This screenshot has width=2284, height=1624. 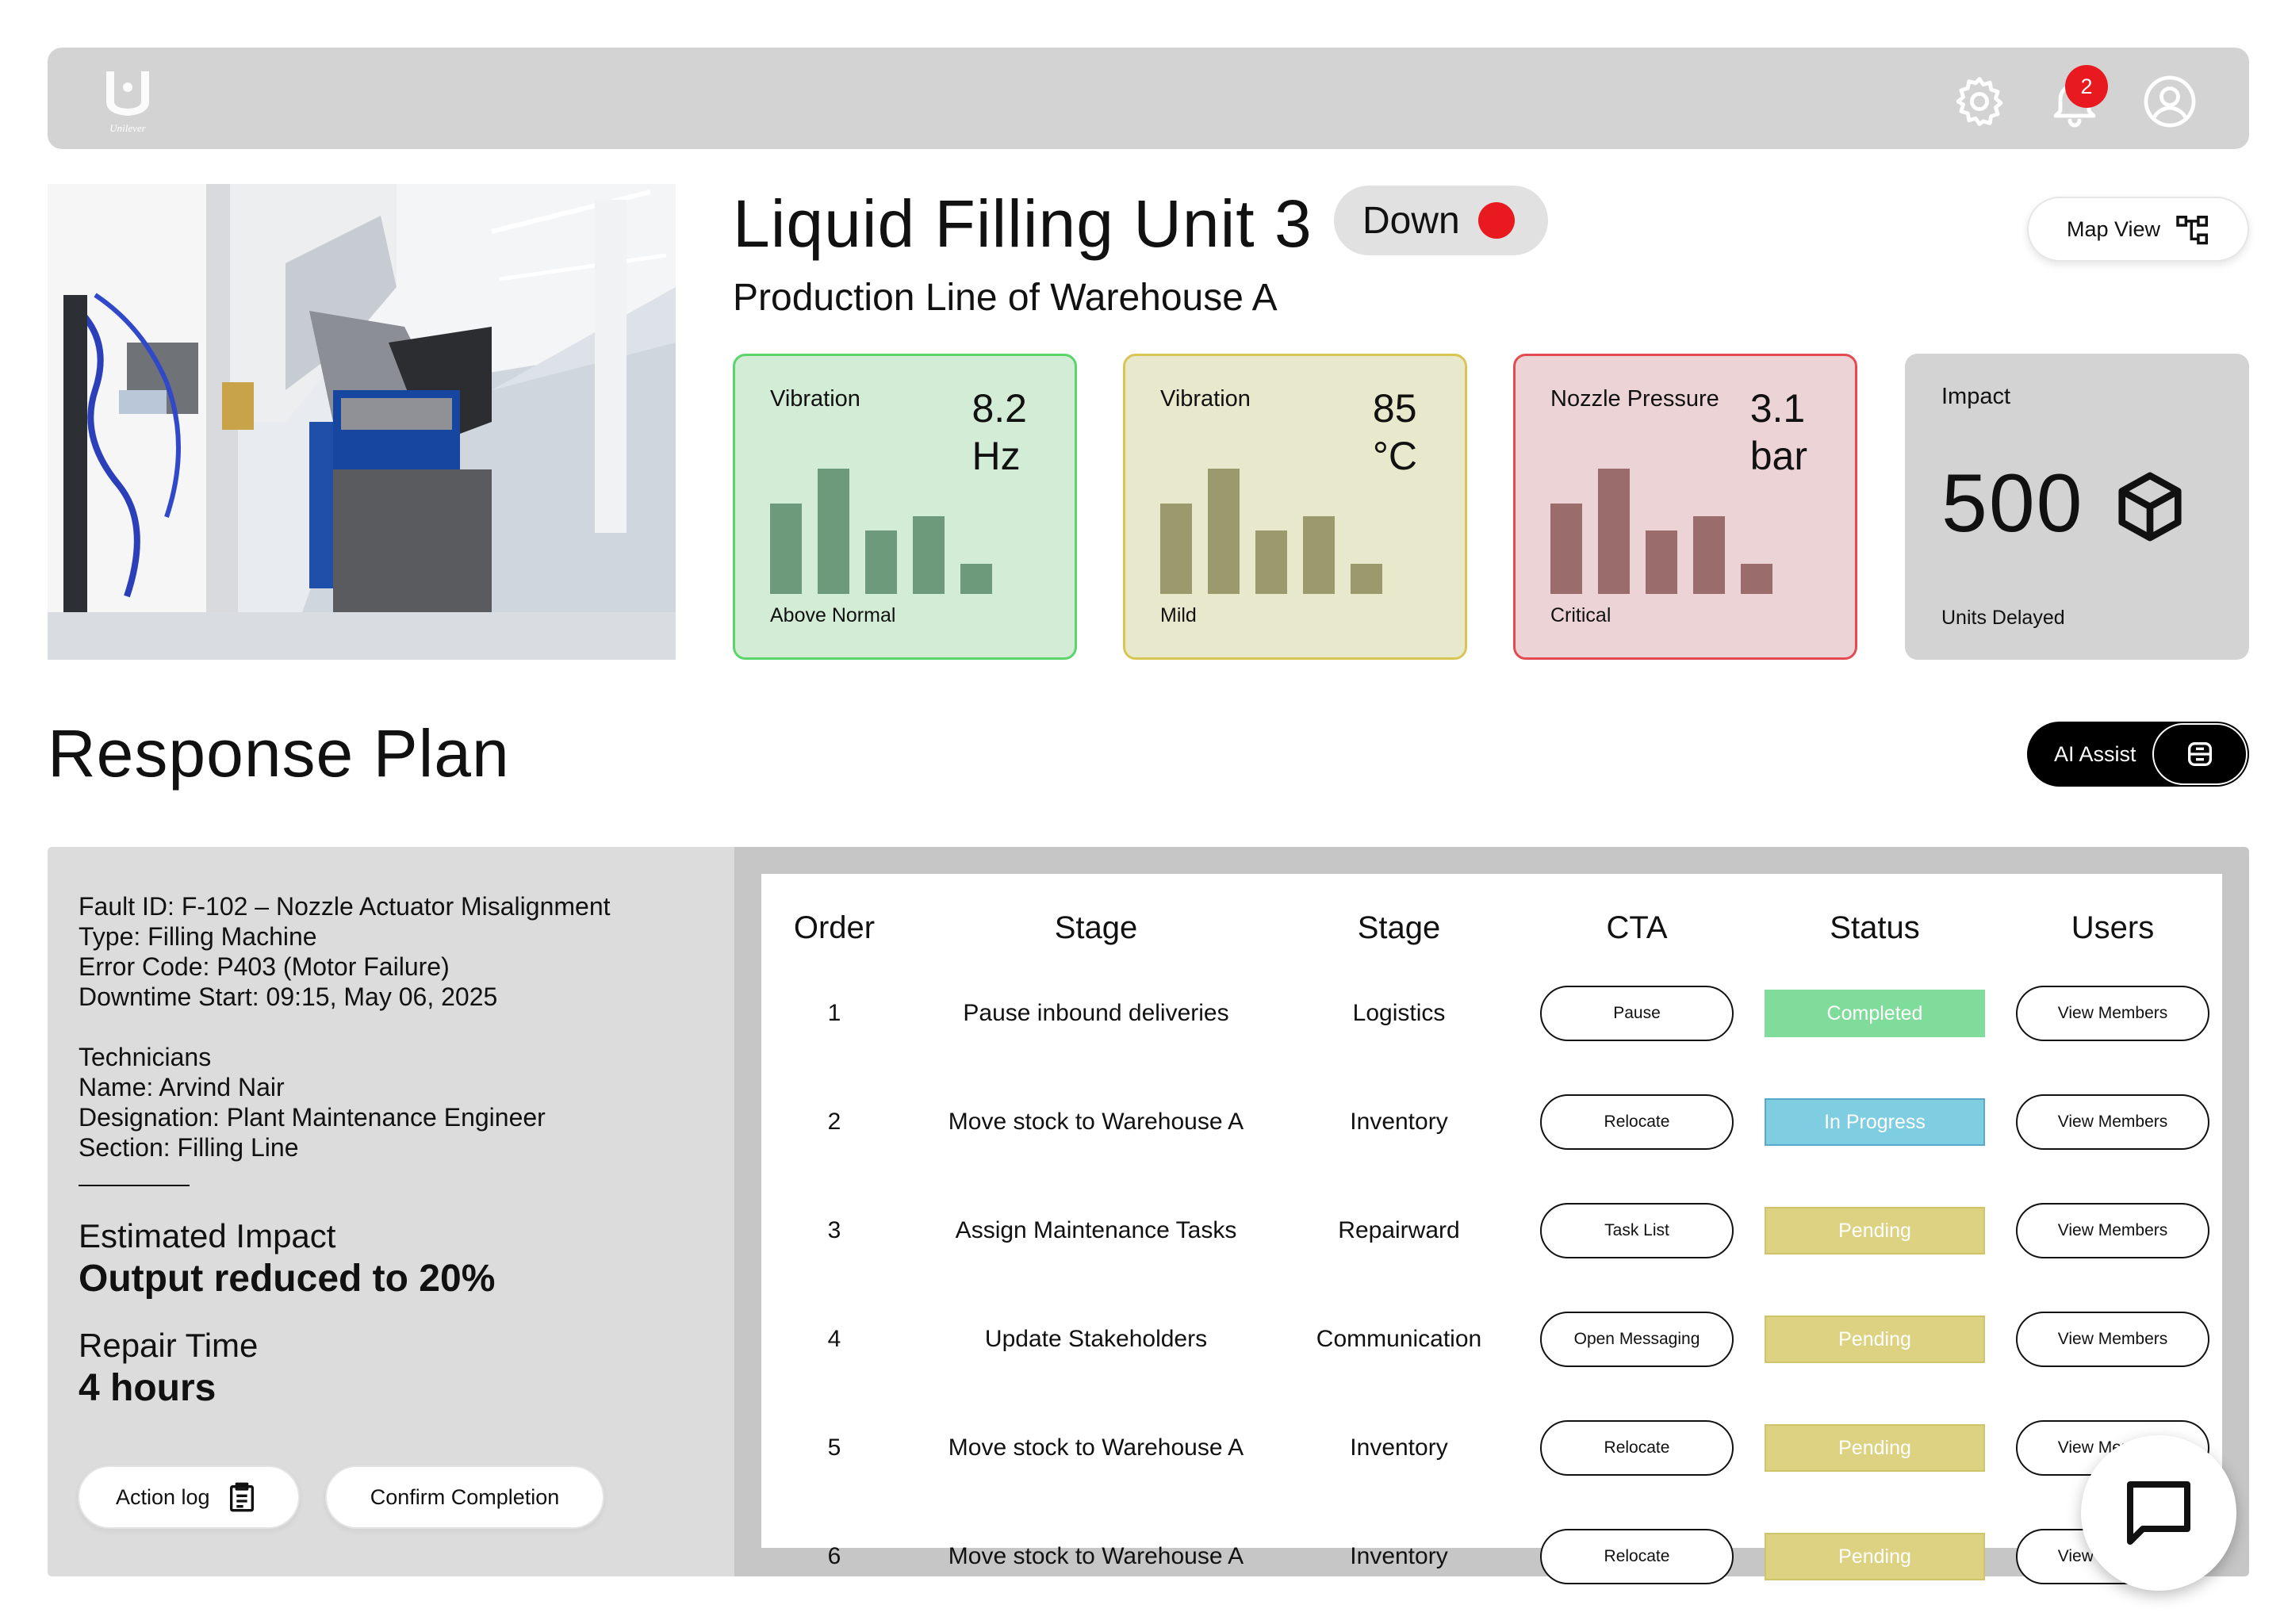 What do you see at coordinates (1637, 1013) in the screenshot?
I see `row-cta-button: Pause` at bounding box center [1637, 1013].